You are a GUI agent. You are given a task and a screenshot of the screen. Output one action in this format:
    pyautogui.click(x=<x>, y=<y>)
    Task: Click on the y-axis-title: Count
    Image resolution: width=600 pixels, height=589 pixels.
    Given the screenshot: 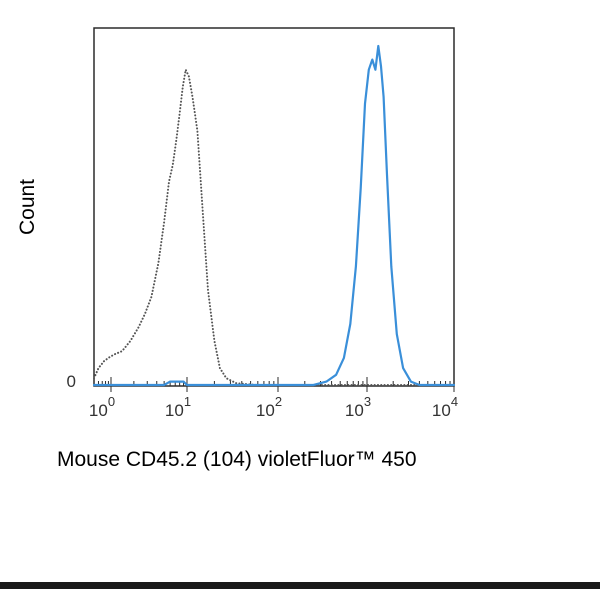 What is the action you would take?
    pyautogui.click(x=27, y=207)
    